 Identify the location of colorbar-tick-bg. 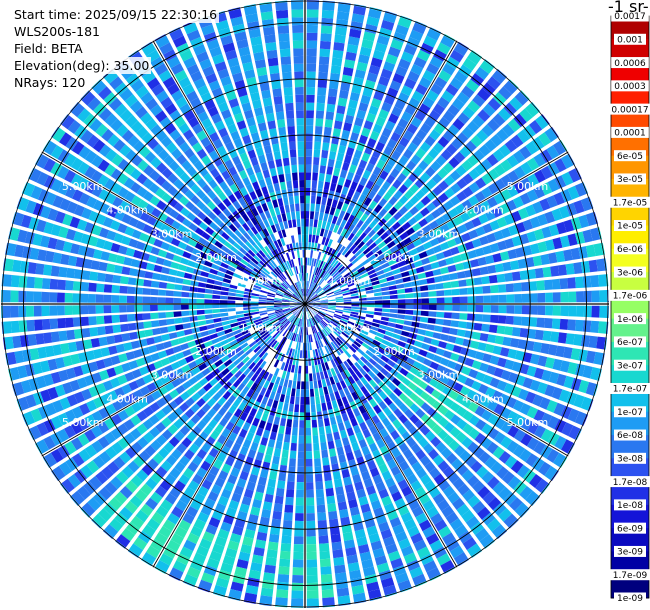
(629, 575).